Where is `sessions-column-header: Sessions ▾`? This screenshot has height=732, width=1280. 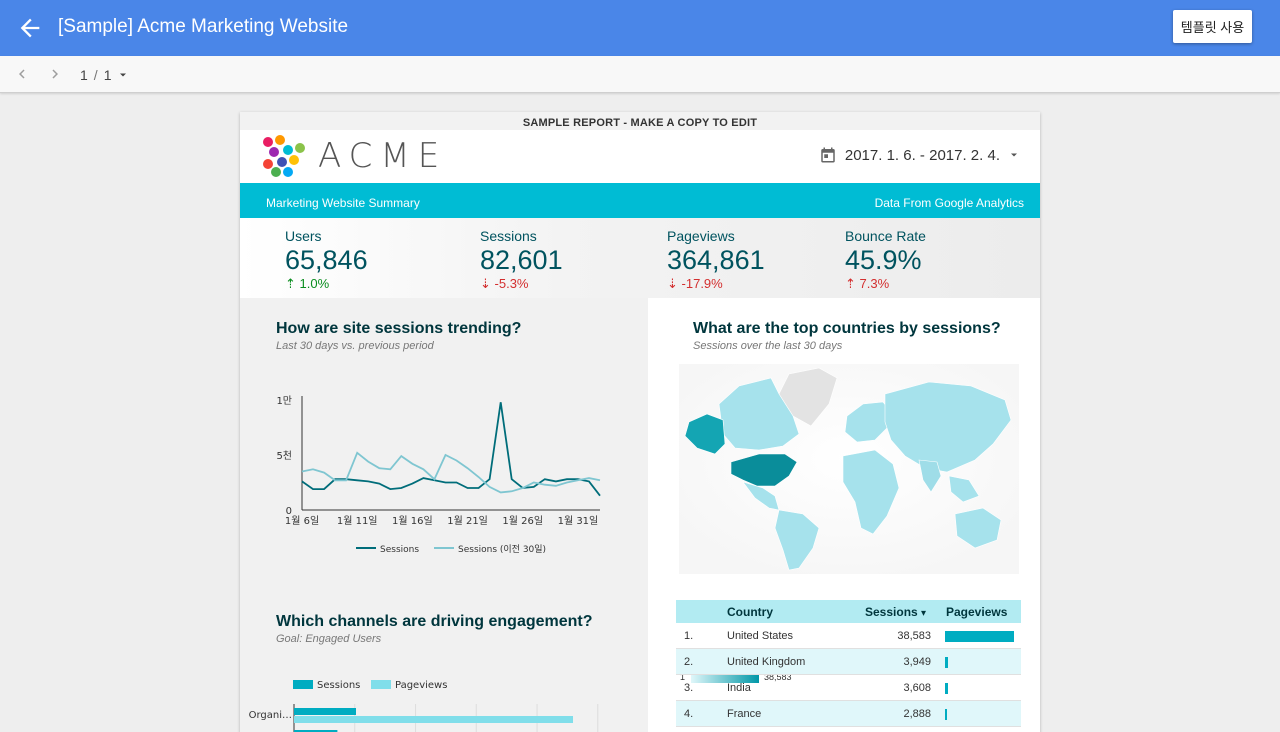 sessions-column-header: Sessions ▾ is located at coordinates (895, 612).